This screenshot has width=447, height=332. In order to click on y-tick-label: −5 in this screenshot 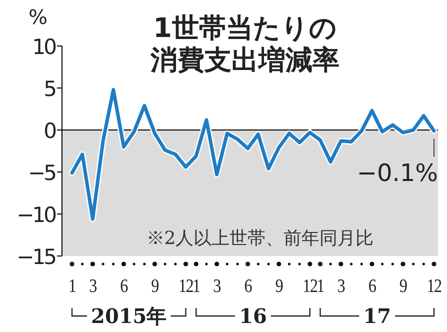, I will do `click(42, 173)`.